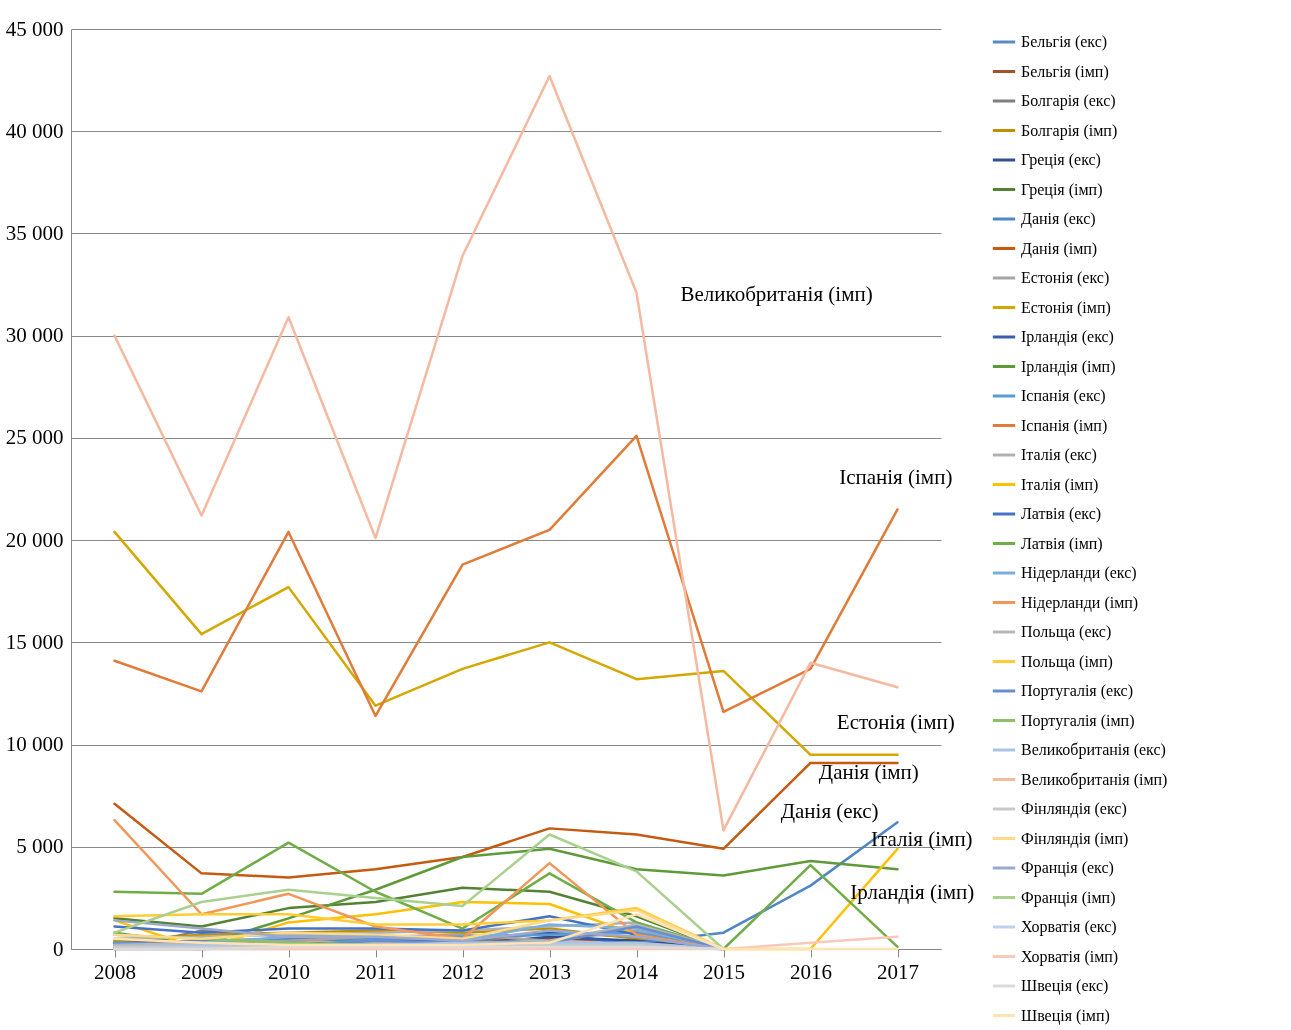 This screenshot has height=1030, width=1291. What do you see at coordinates (1074, 809) in the screenshot?
I see `legend-label: Фінляндія (екс)` at bounding box center [1074, 809].